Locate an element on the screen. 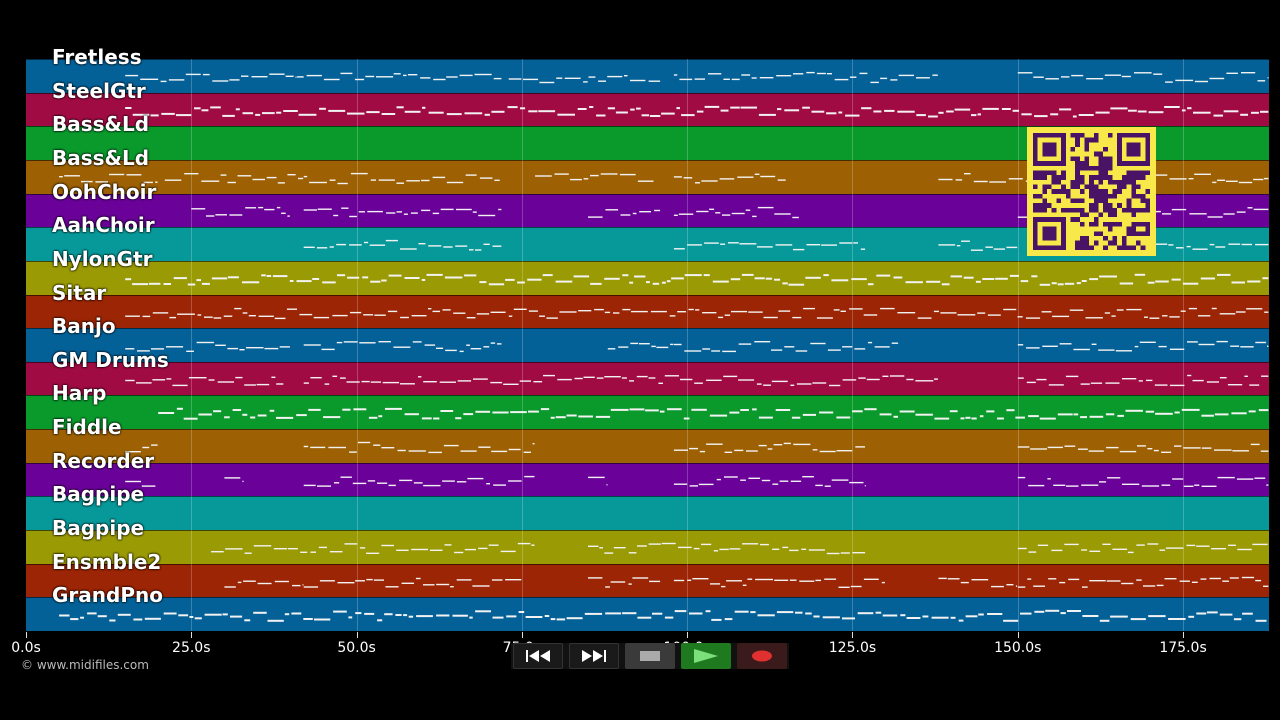 This screenshot has height=720, width=1280. fast-forward-button is located at coordinates (594, 656).